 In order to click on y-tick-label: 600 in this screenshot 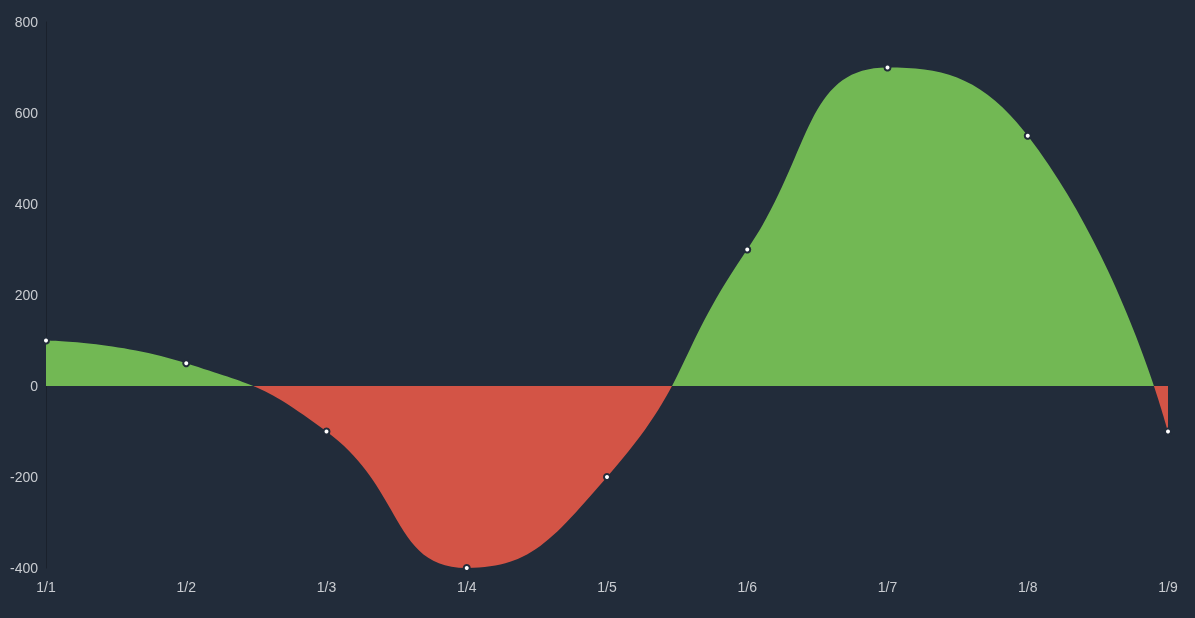, I will do `click(26, 113)`.